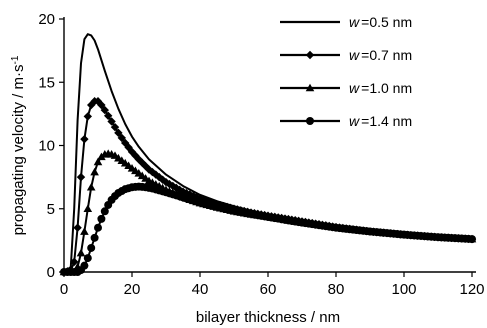  Describe the element at coordinates (336, 289) in the screenshot. I see `x-tick-label: 80` at that location.